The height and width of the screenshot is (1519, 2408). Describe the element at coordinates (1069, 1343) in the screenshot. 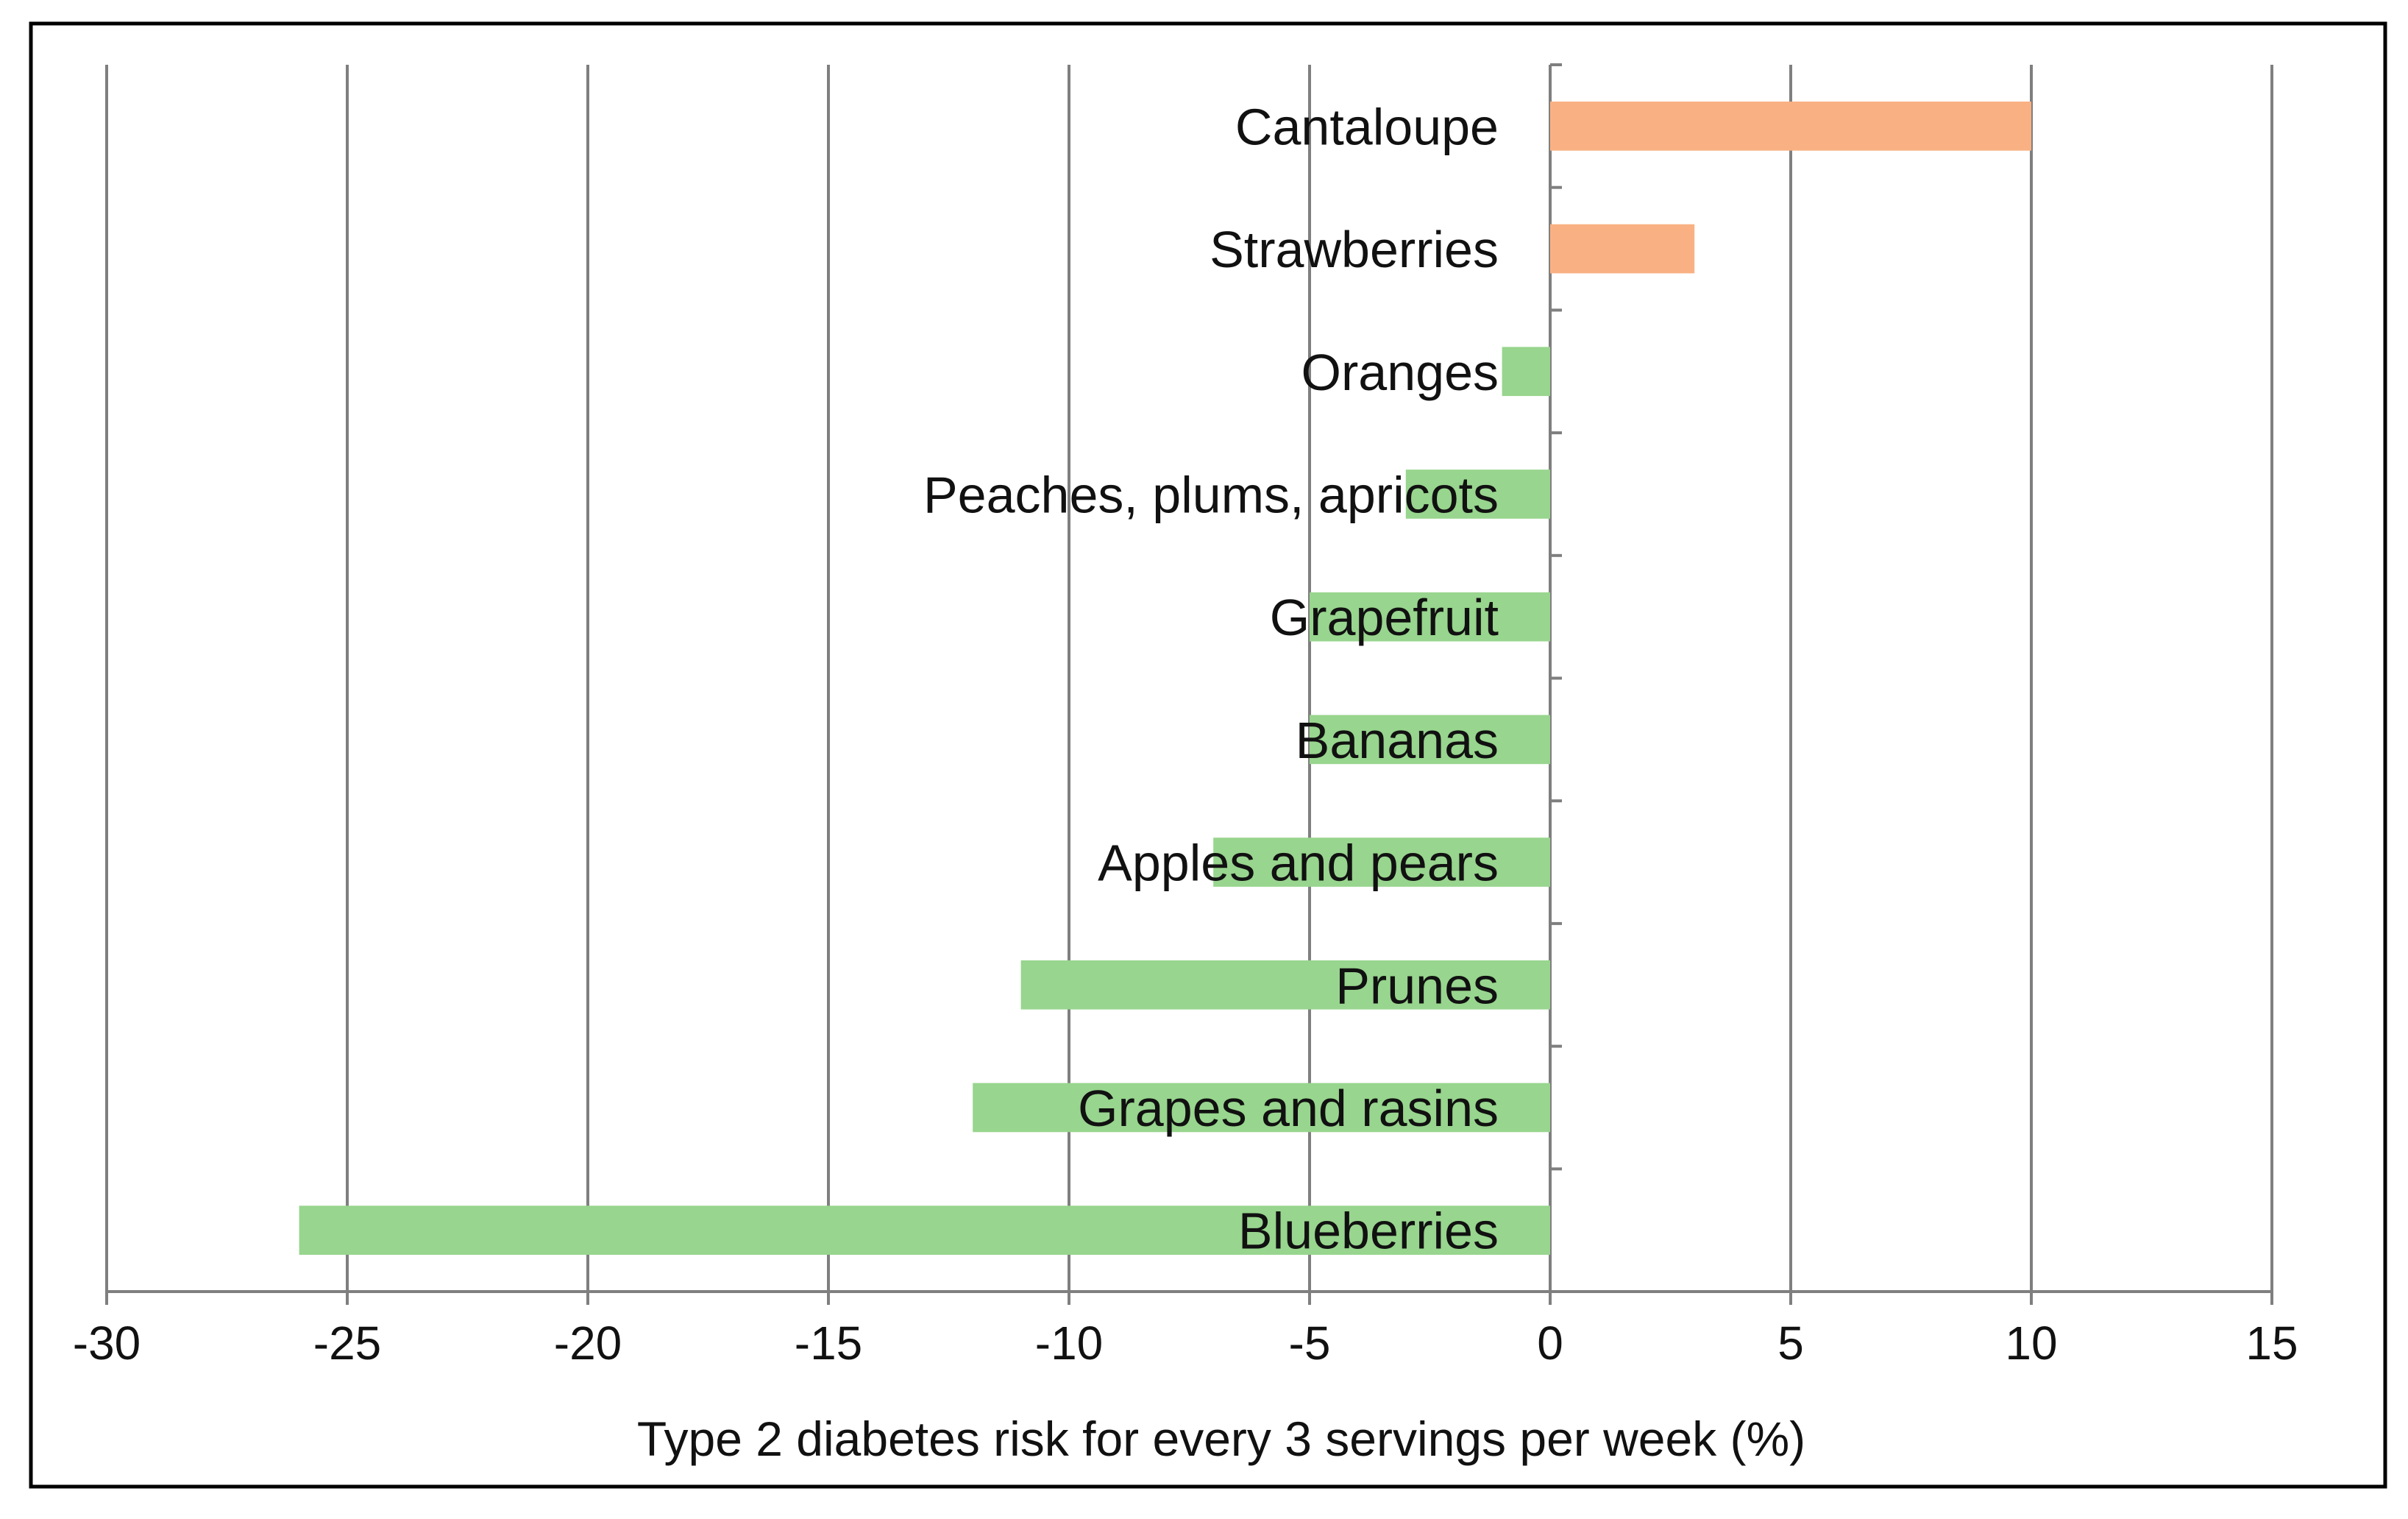

I see `x-tick-label: -10` at that location.